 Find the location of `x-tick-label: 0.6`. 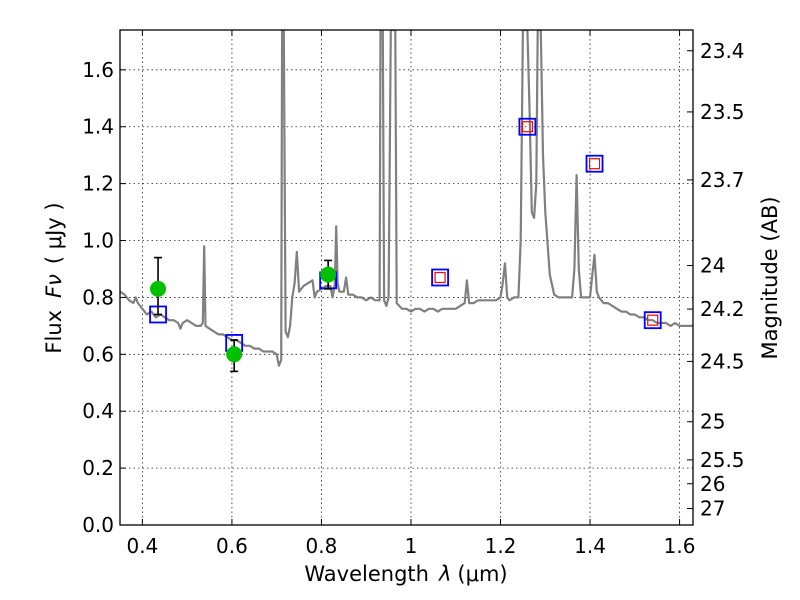

x-tick-label: 0.6 is located at coordinates (232, 546).